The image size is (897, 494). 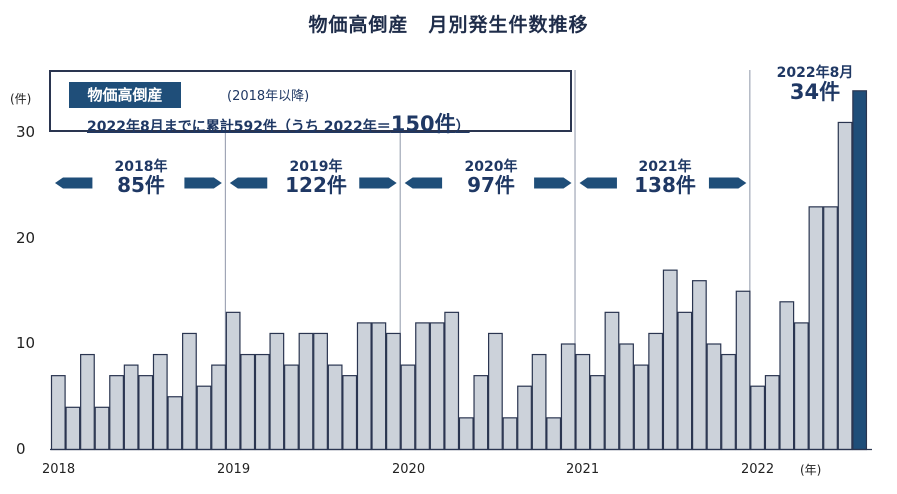 What do you see at coordinates (21, 449) in the screenshot?
I see `y-tick-0: 0` at bounding box center [21, 449].